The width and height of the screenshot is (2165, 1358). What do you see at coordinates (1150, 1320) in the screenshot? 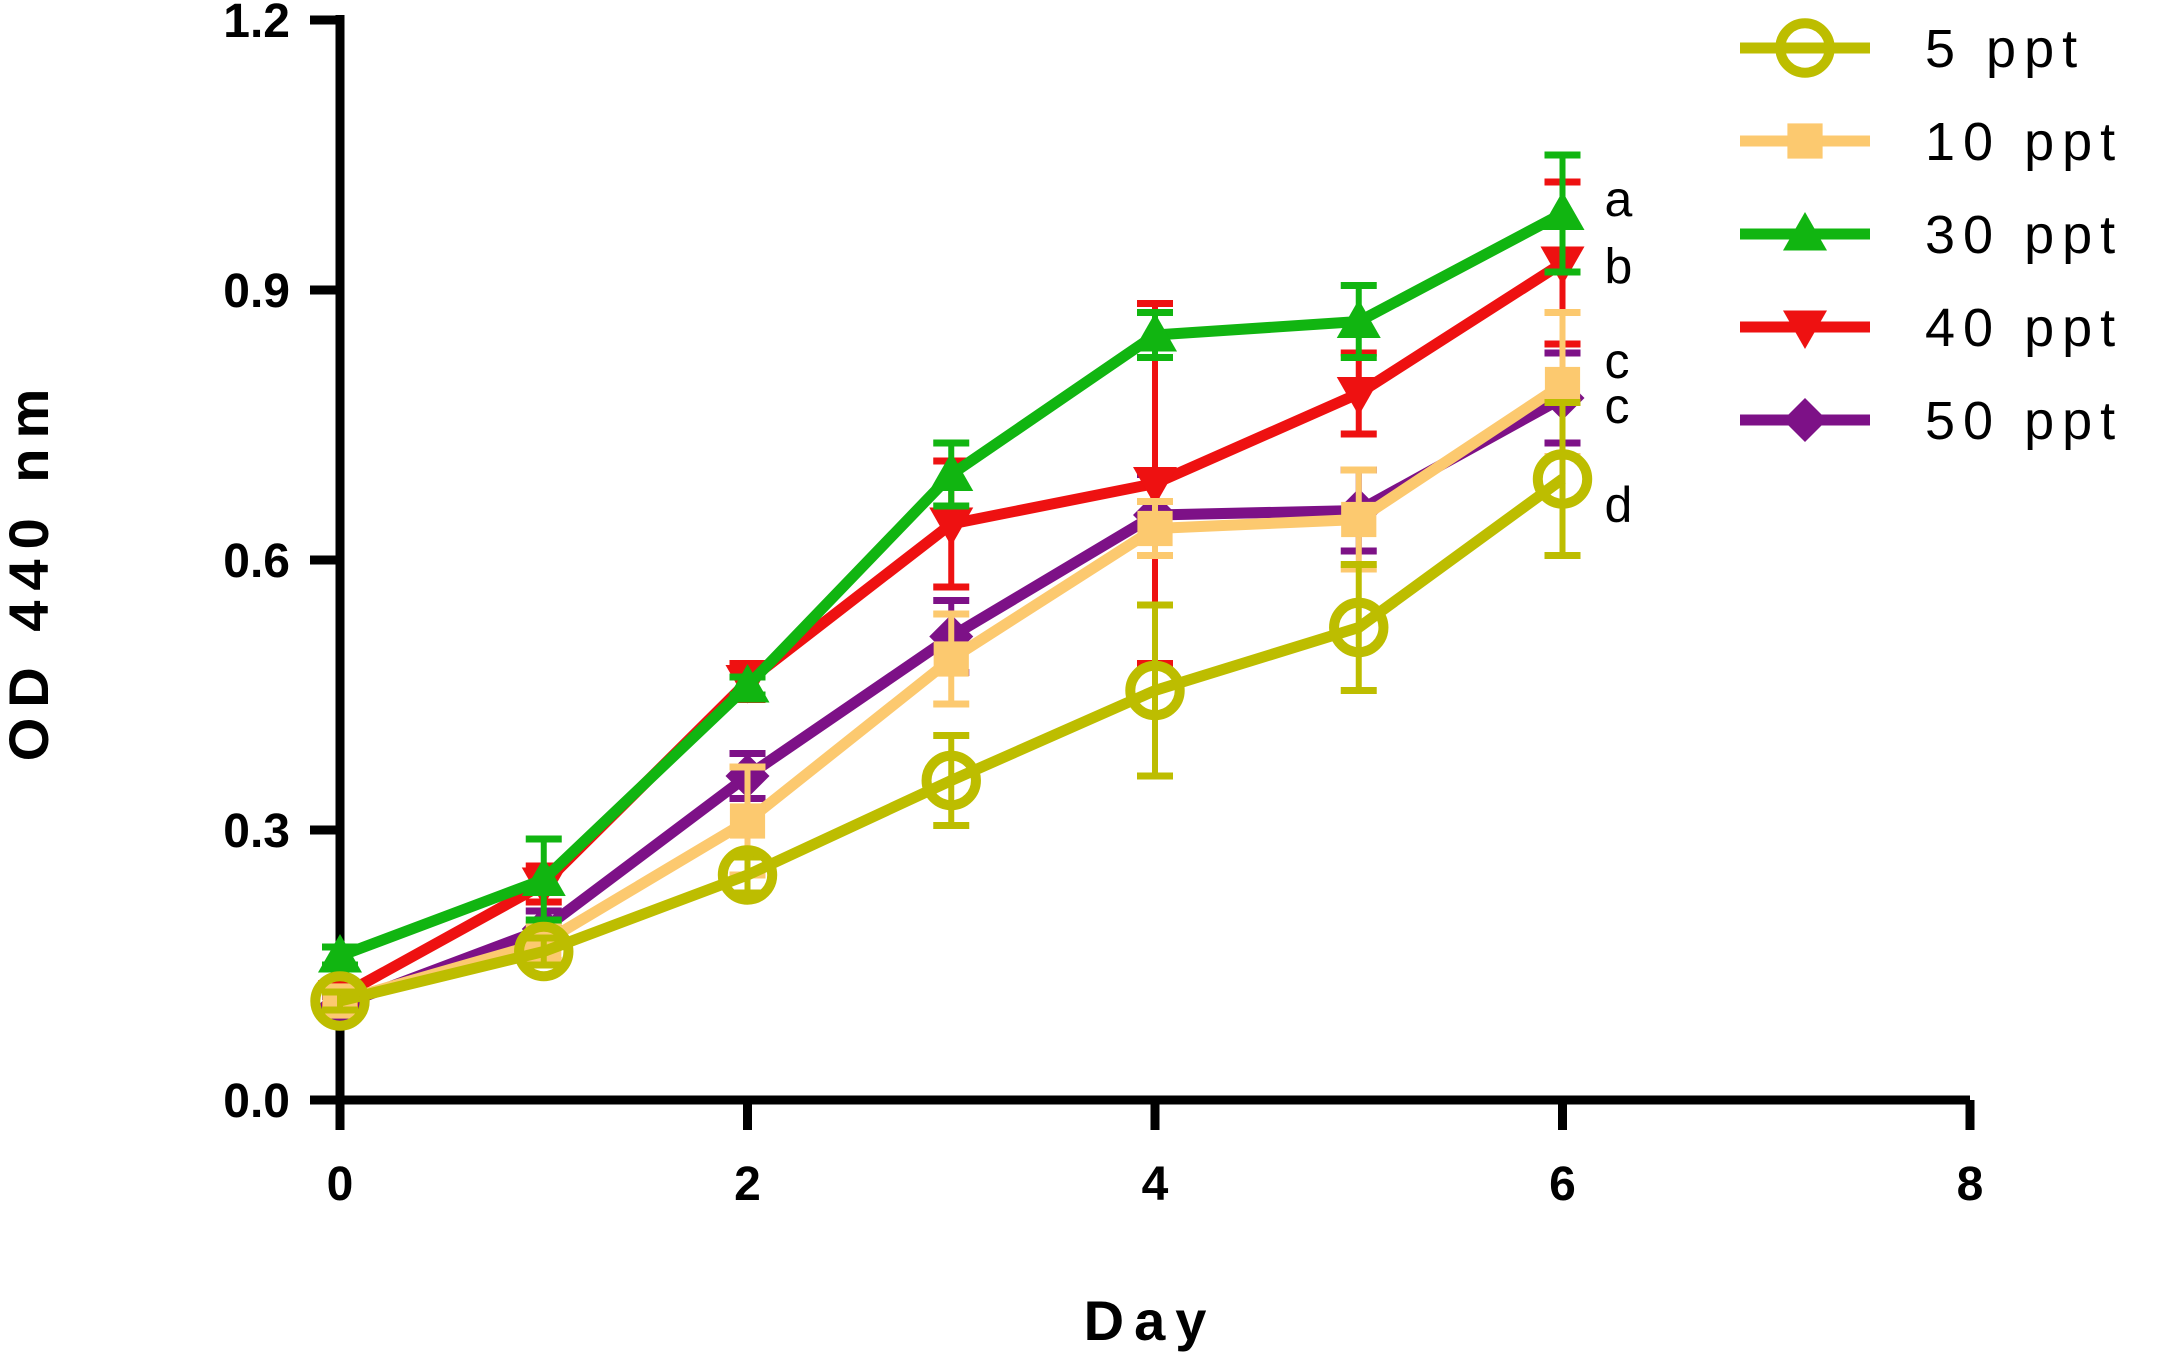
I see `x-axis-title: Day` at bounding box center [1150, 1320].